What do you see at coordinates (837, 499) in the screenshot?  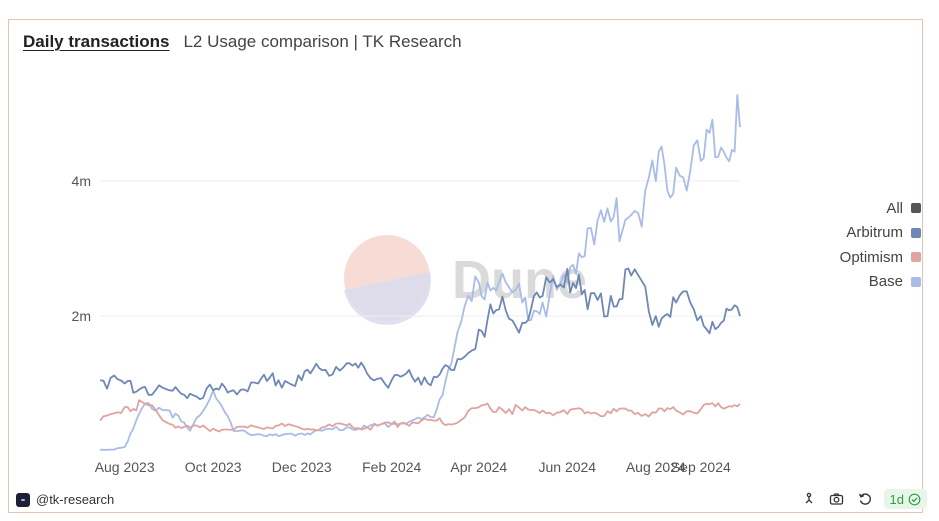 I see `camera-icon` at bounding box center [837, 499].